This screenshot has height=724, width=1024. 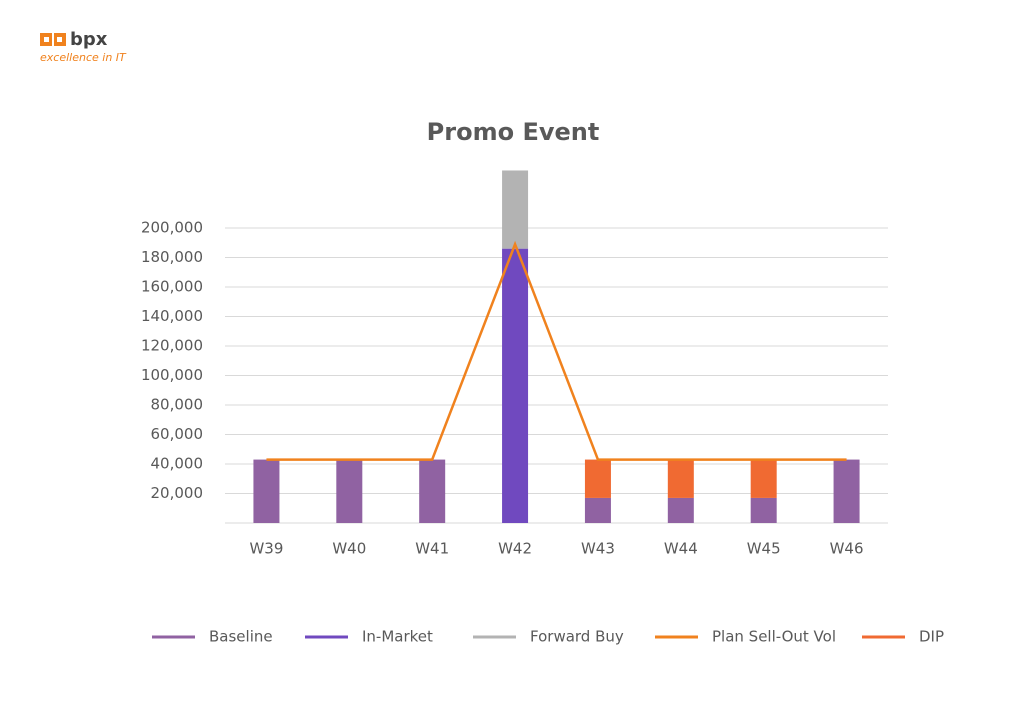 What do you see at coordinates (266, 549) in the screenshot?
I see `x-tick-label: W39` at bounding box center [266, 549].